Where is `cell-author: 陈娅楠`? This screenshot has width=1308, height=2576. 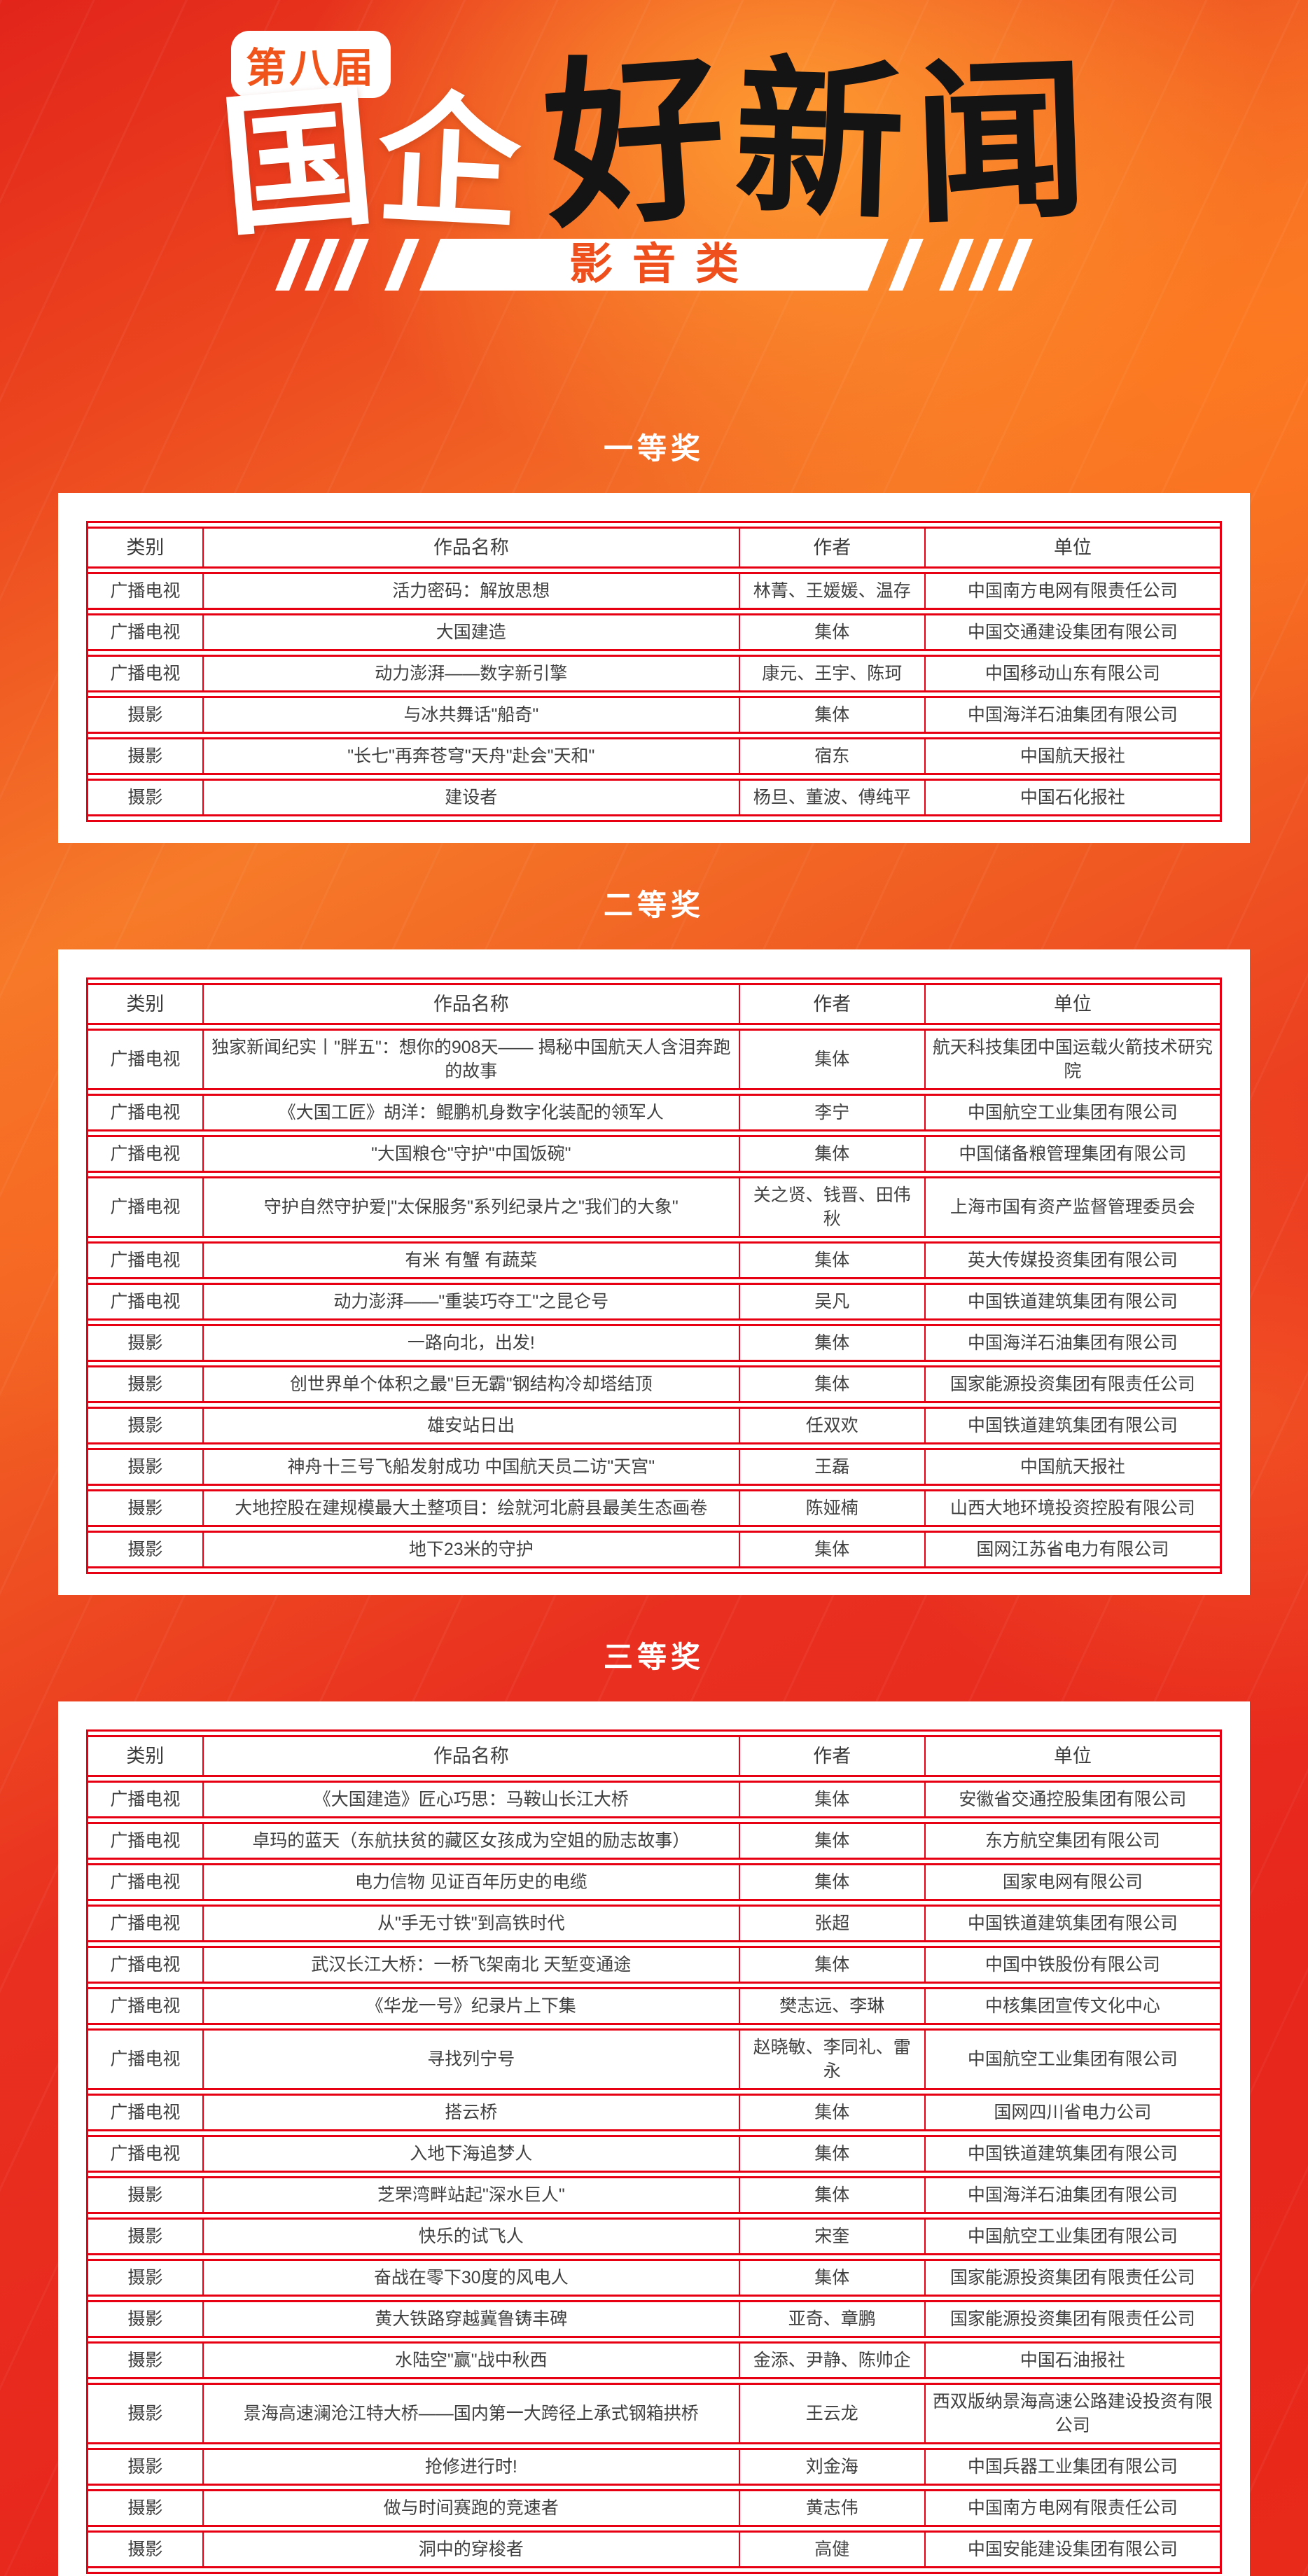
cell-author: 陈娅楠 is located at coordinates (832, 1508).